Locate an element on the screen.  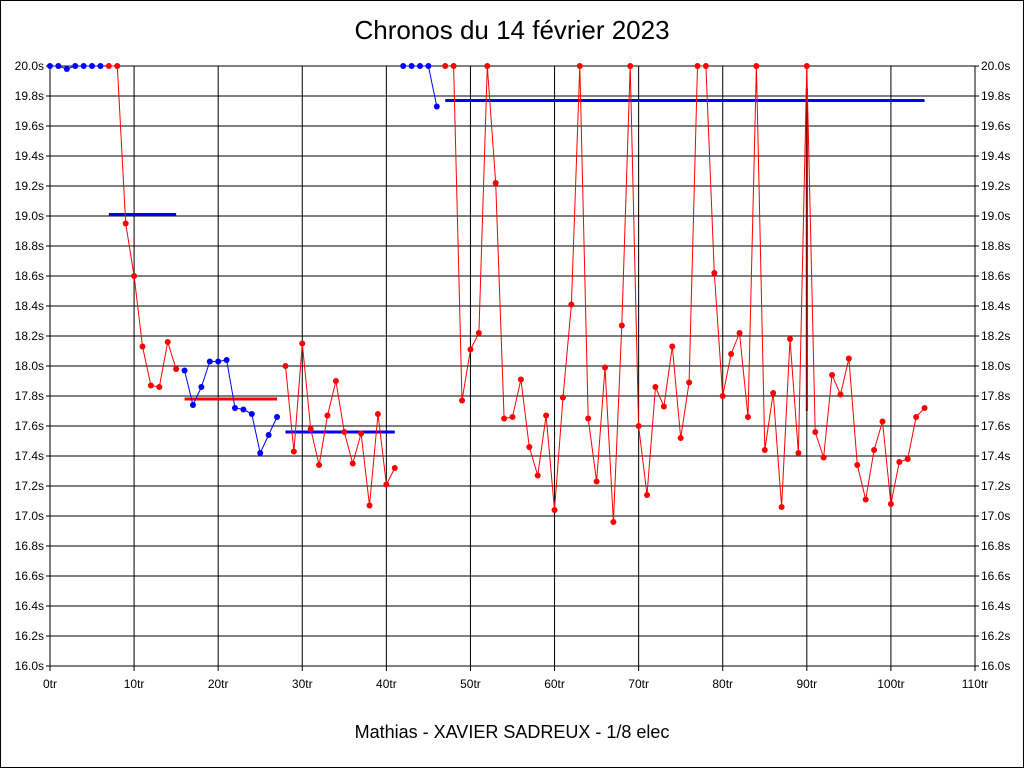
y-tick-label-left: 16.0s is located at coordinates (29, 666).